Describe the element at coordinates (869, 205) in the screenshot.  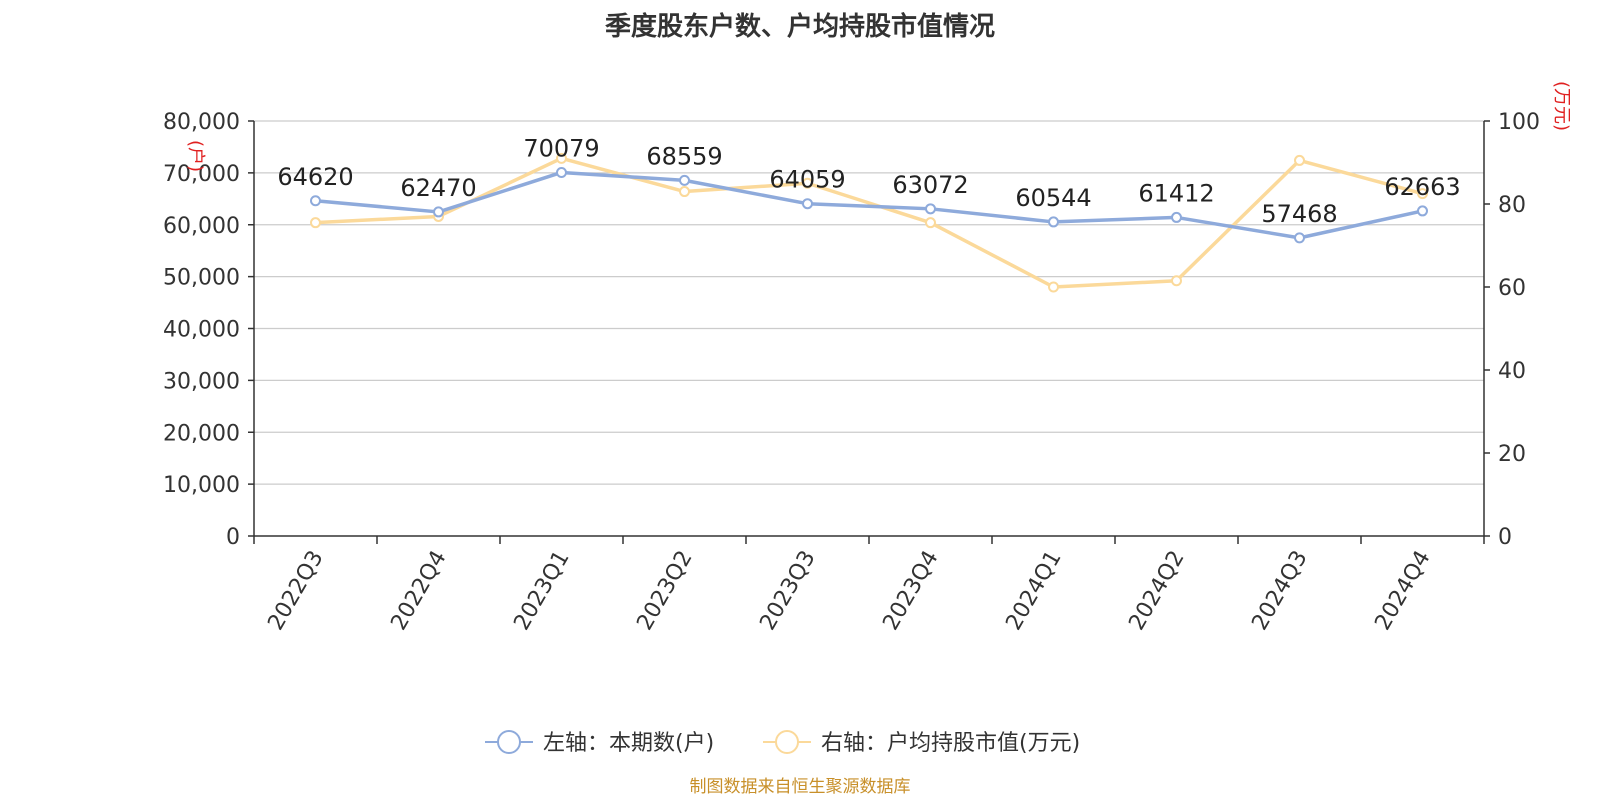
I see `series-line-left` at that location.